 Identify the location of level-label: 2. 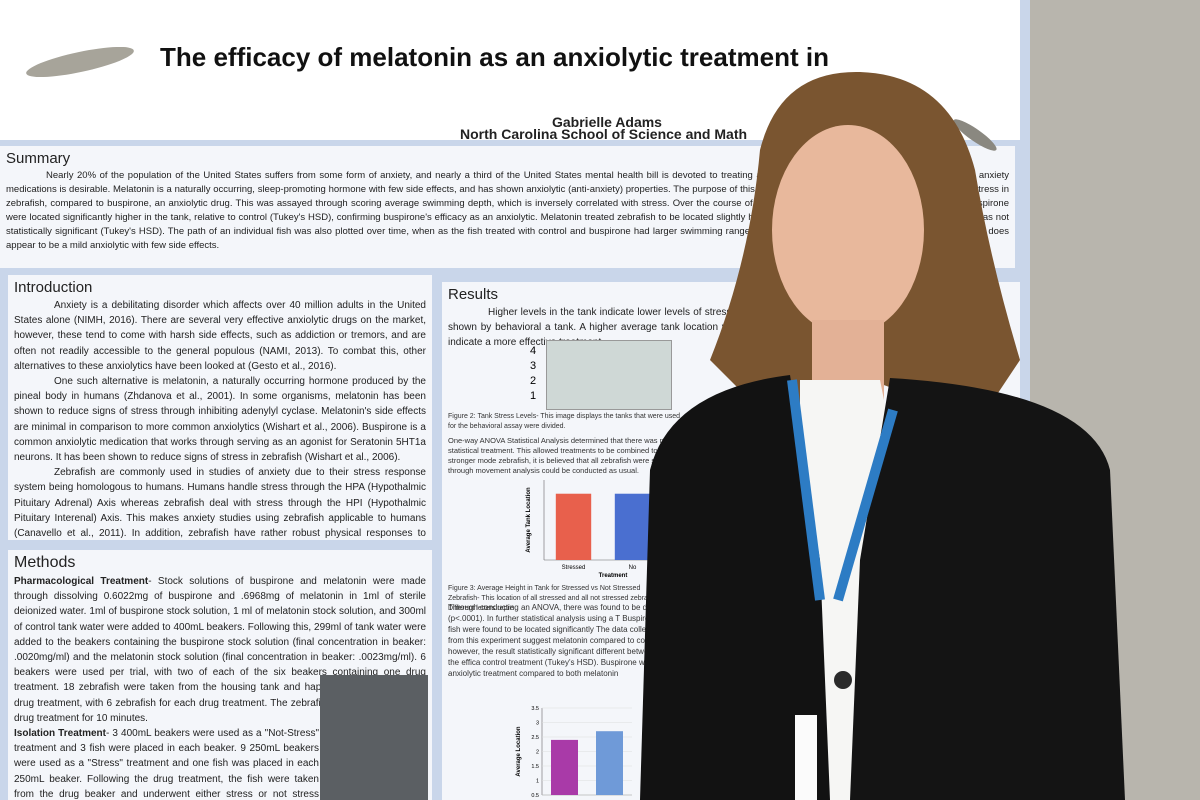
(533, 381).